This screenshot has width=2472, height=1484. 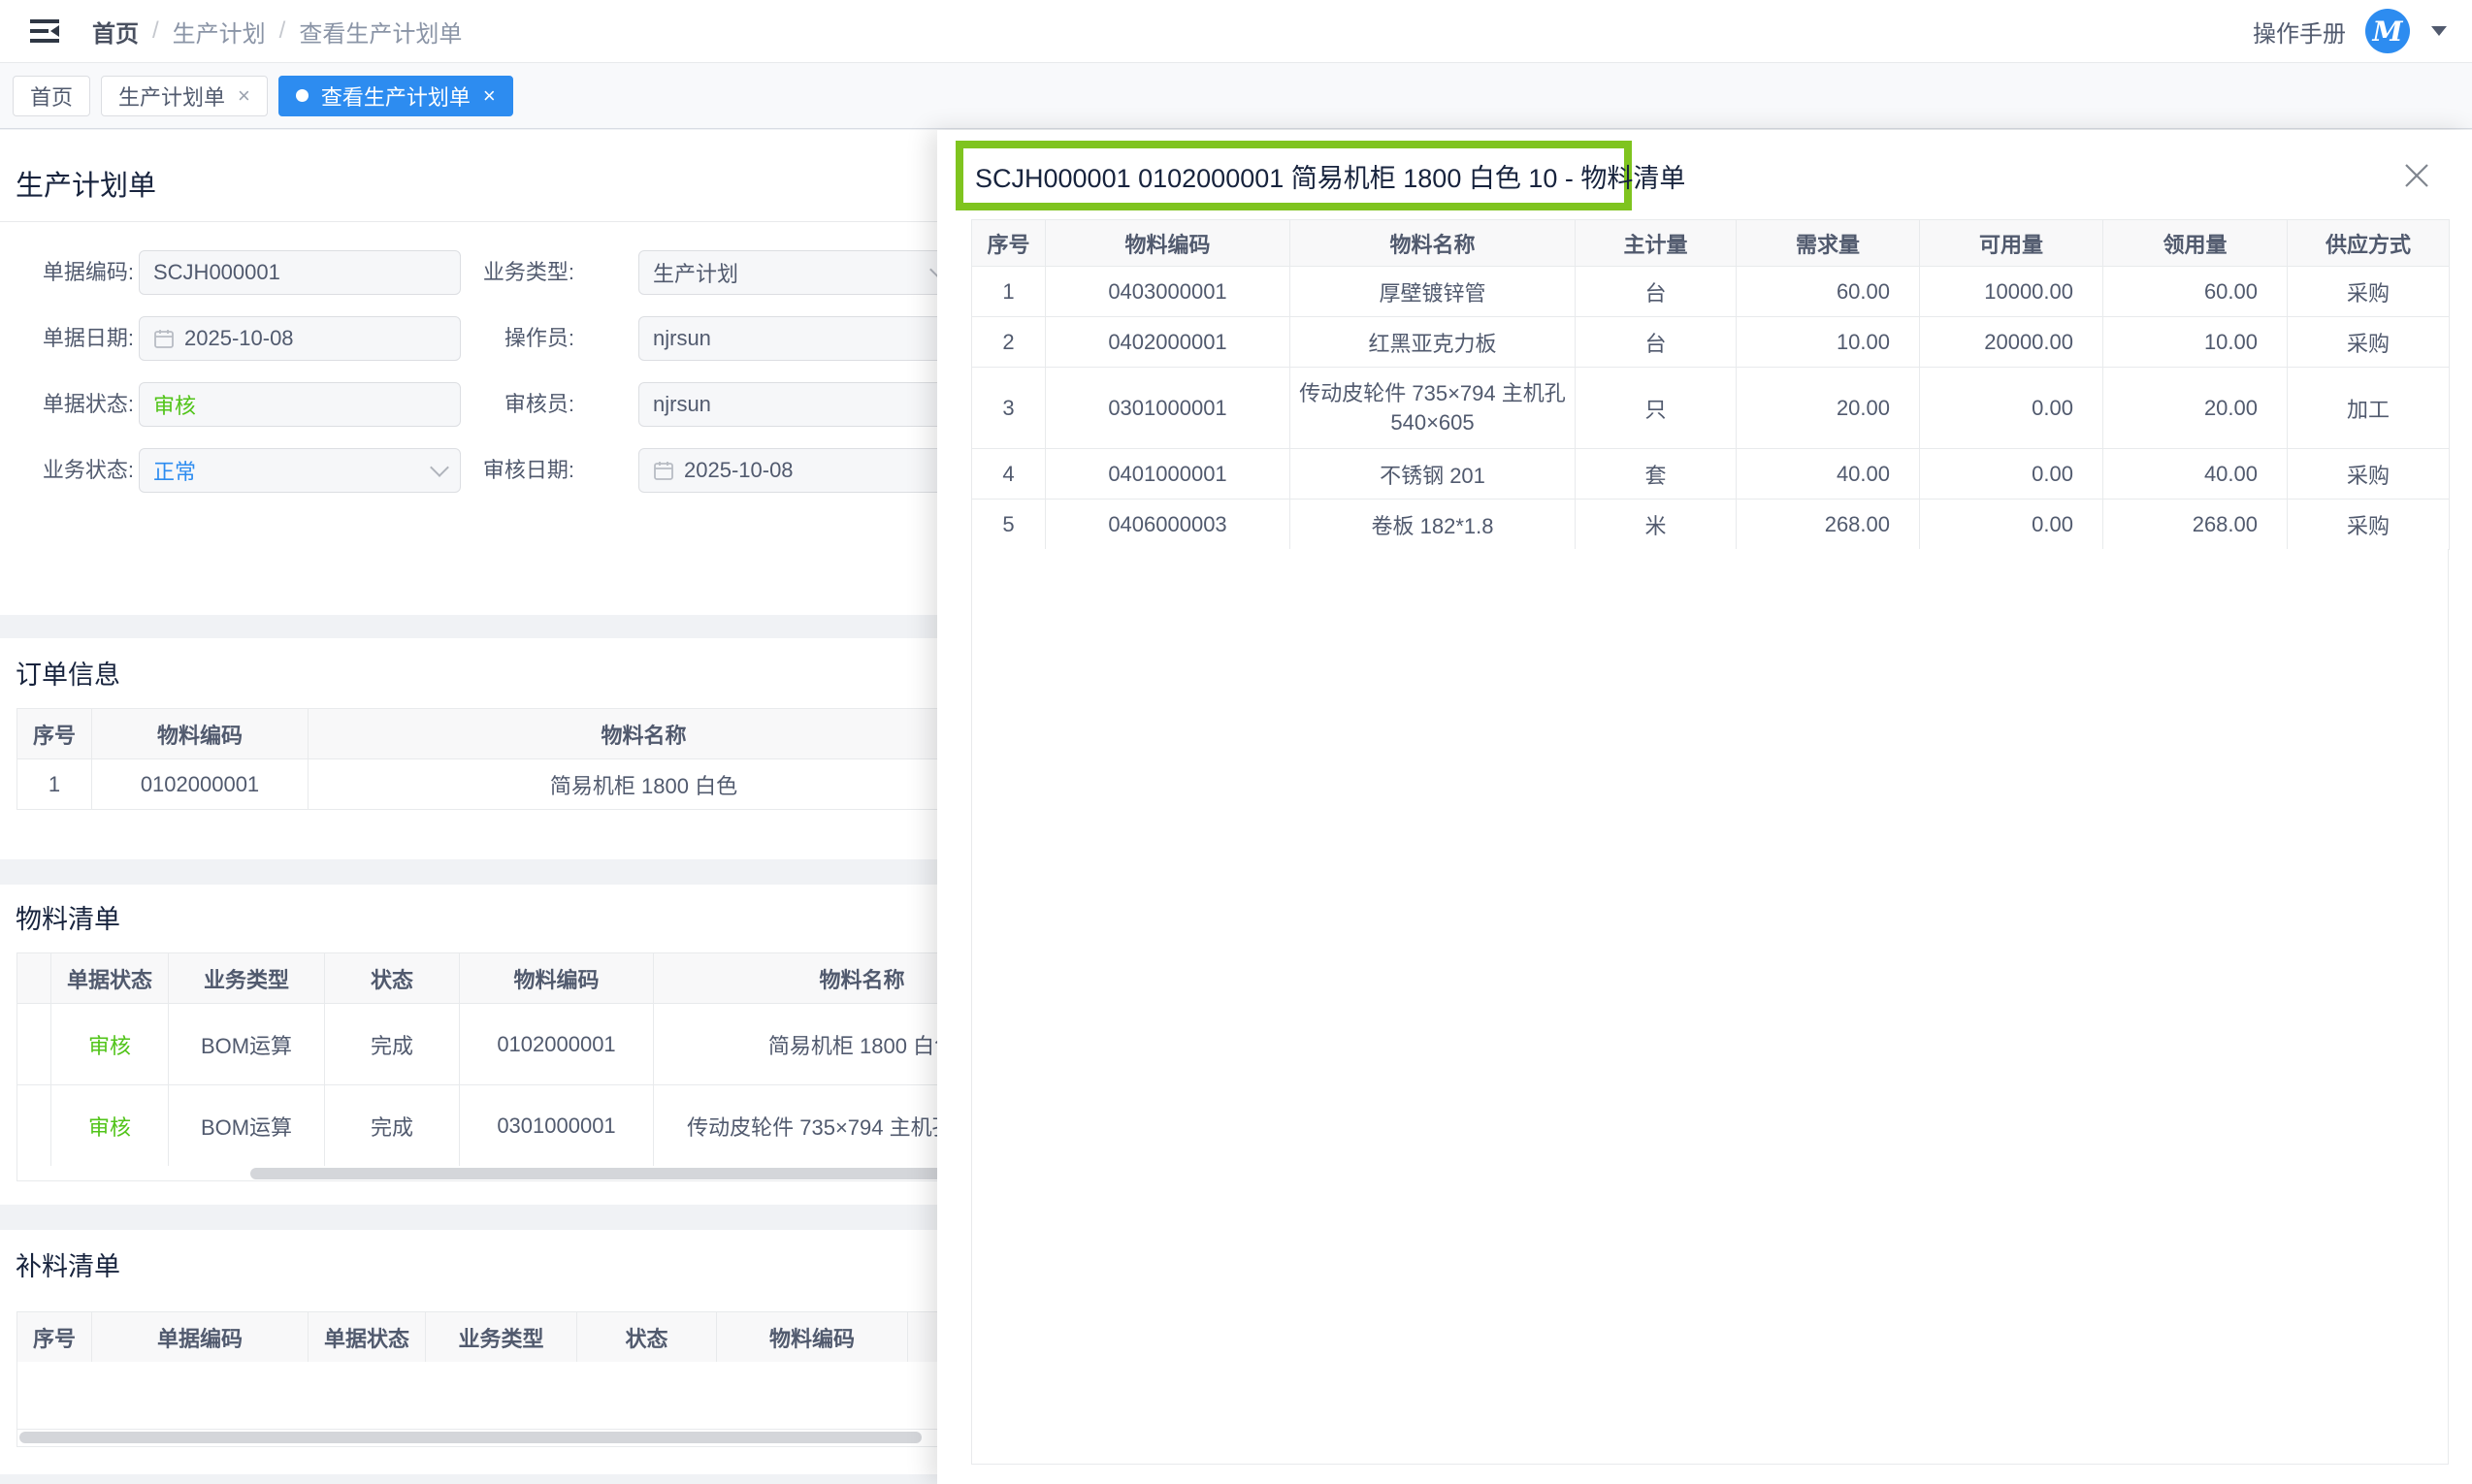 I want to click on supplement-list-title: 补料清单, so click(x=68, y=1266).